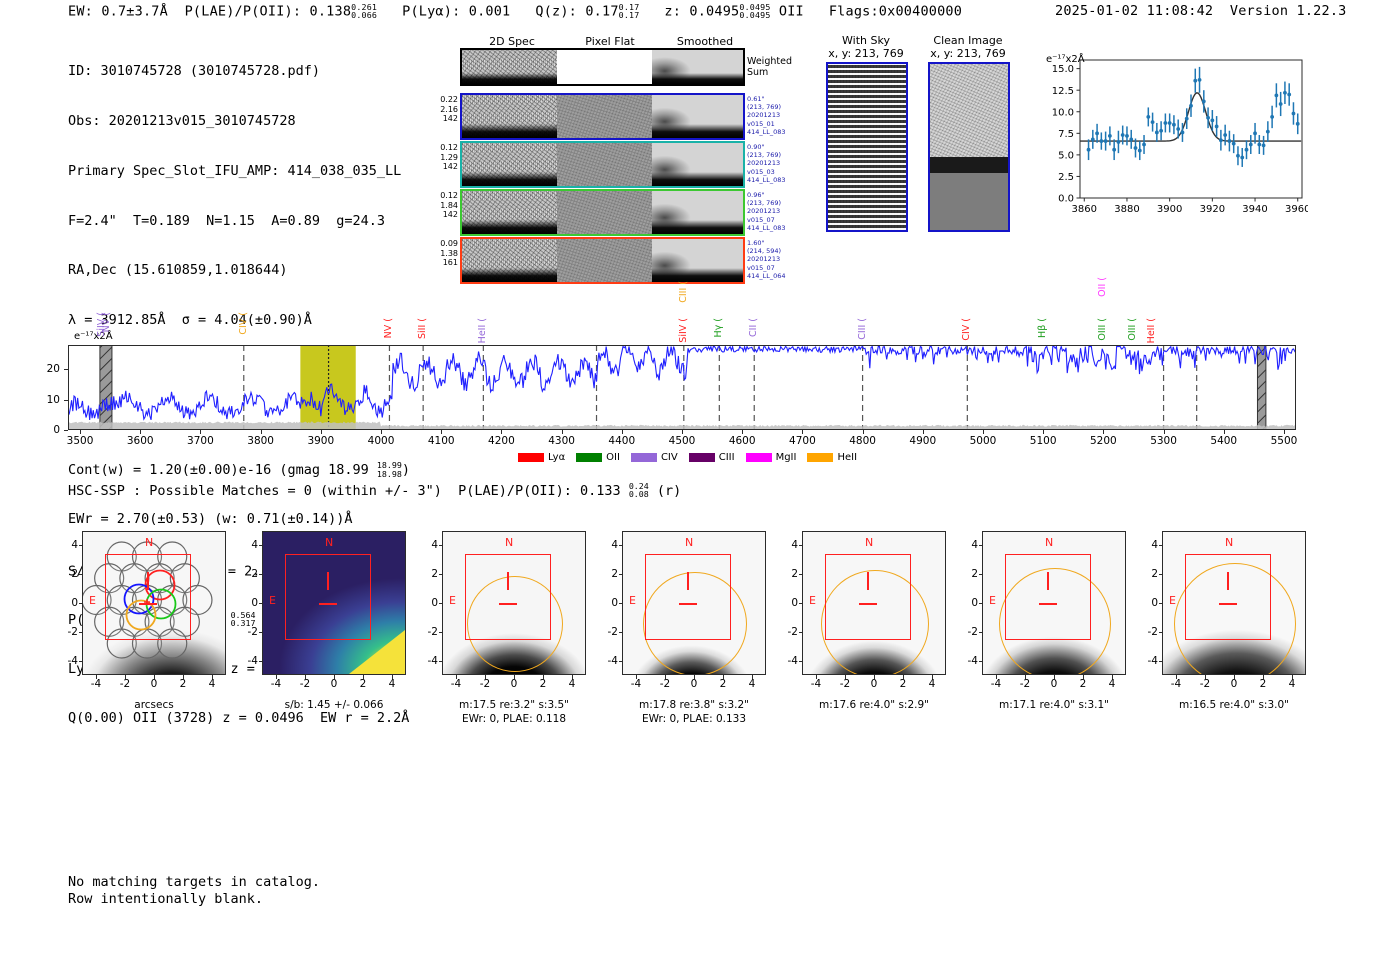 The height and width of the screenshot is (953, 1400). What do you see at coordinates (1133, 329) in the screenshot?
I see `spectrum-line-label-oiii-15: OIII (` at bounding box center [1133, 329].